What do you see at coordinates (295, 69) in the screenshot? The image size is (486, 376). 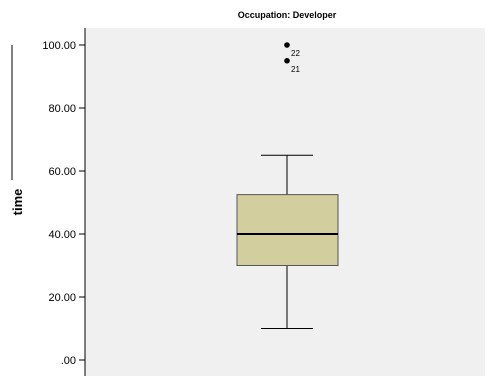 I see `outlier-label: 21` at bounding box center [295, 69].